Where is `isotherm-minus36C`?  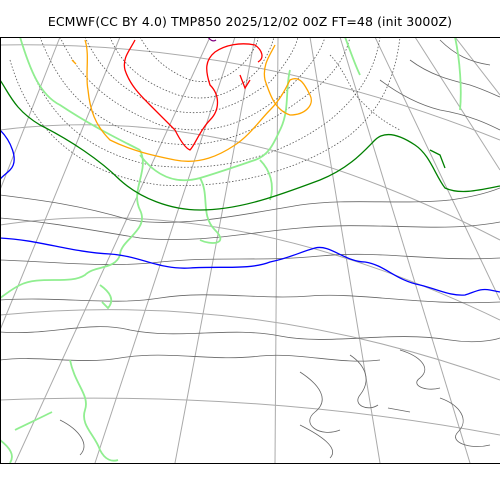
isotherm-minus36C is located at coordinates (193, 95).